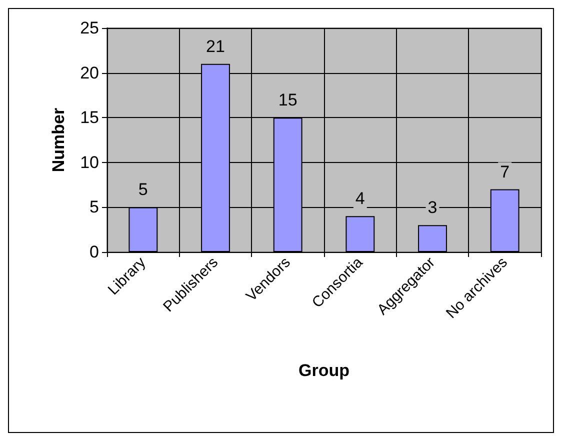 This screenshot has height=443, width=564. I want to click on data-label: 5, so click(143, 190).